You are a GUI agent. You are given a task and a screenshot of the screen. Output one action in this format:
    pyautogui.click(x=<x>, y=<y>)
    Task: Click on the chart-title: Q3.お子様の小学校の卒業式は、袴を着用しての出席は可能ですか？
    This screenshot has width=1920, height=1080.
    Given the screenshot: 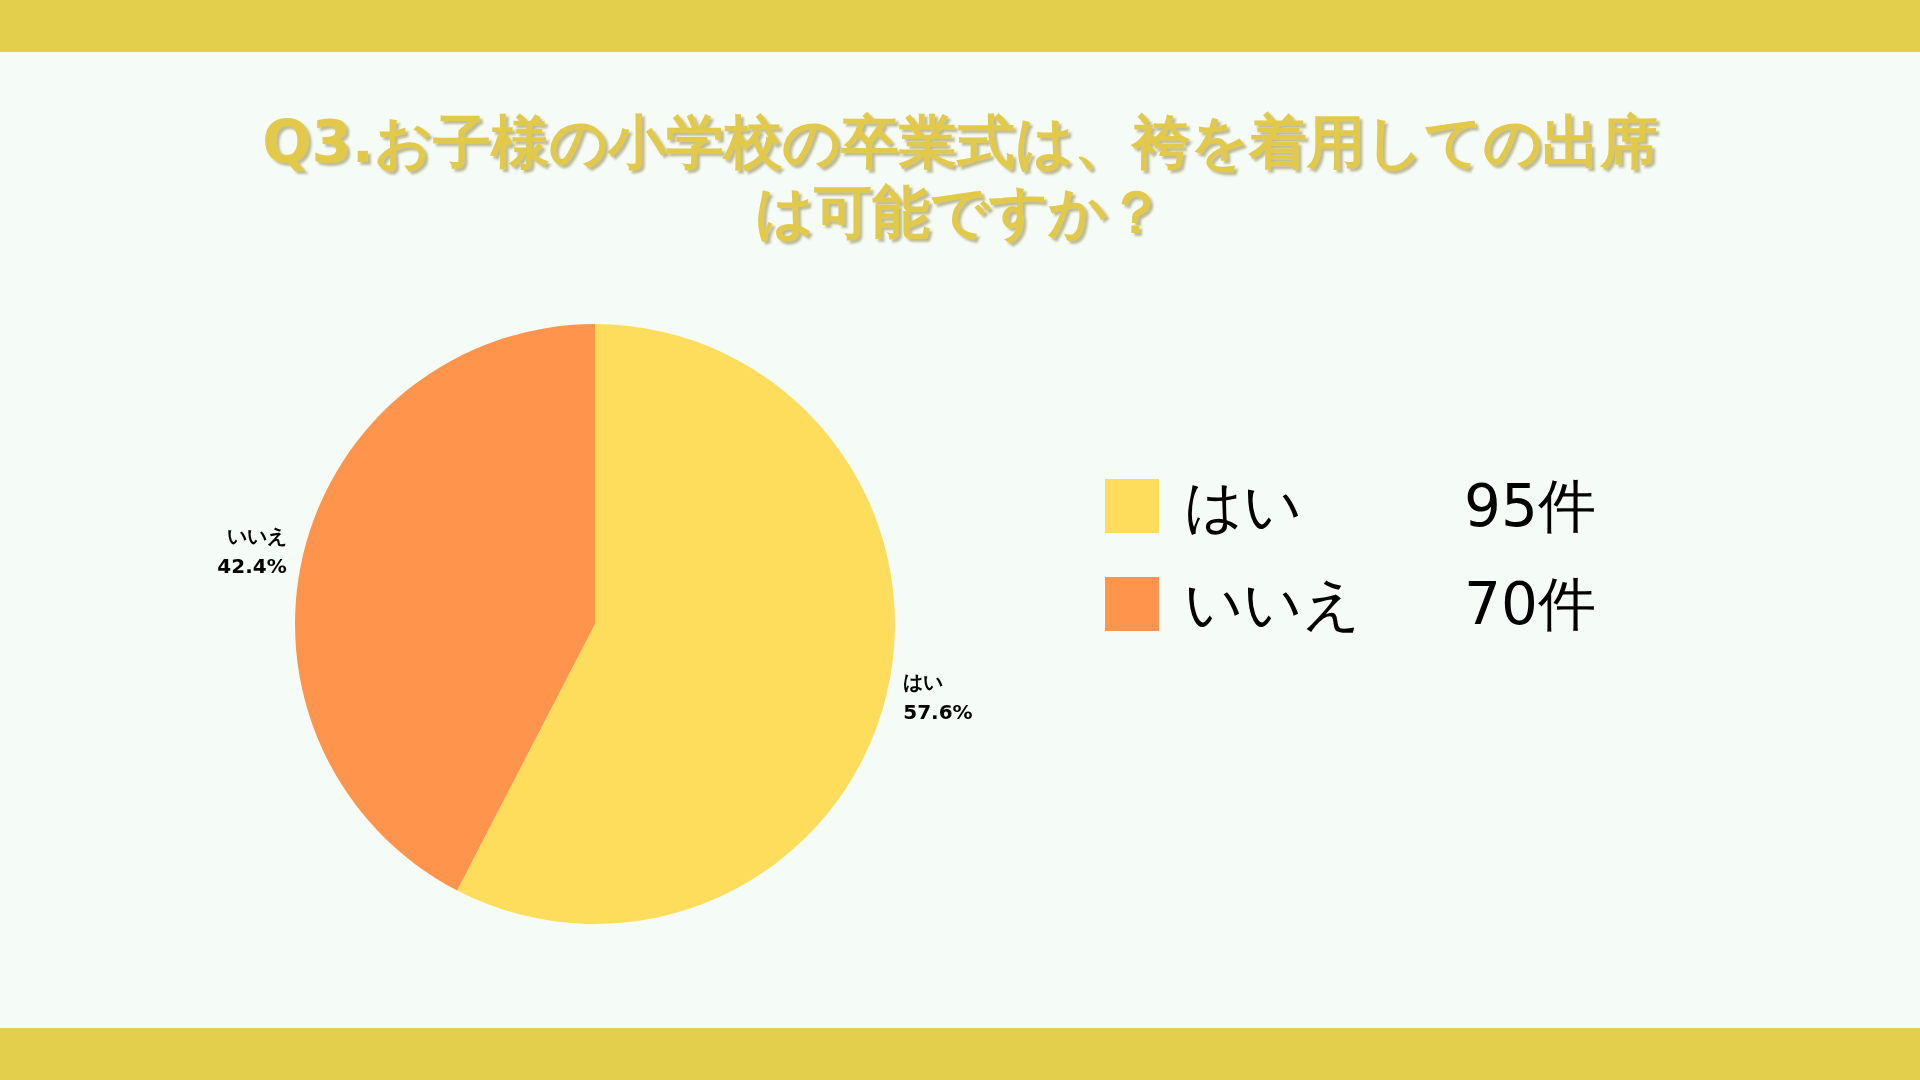 What is the action you would take?
    pyautogui.click(x=960, y=177)
    